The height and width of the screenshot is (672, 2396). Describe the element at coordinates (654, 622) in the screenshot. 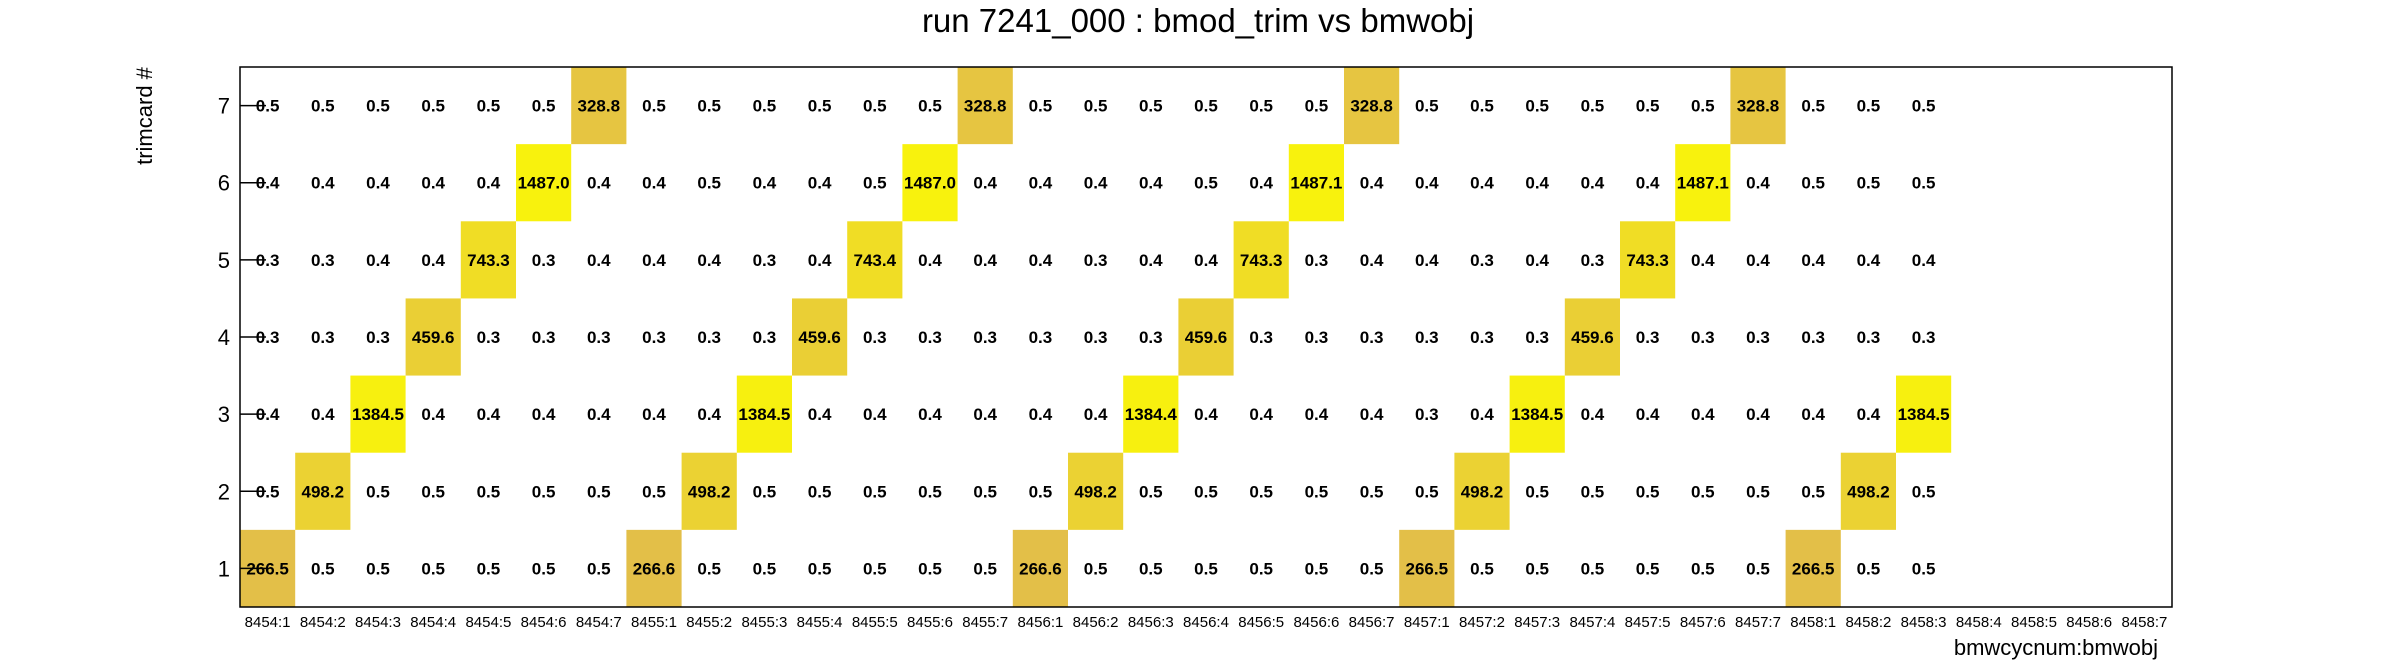

I see `x-tick-label: 8455:1` at that location.